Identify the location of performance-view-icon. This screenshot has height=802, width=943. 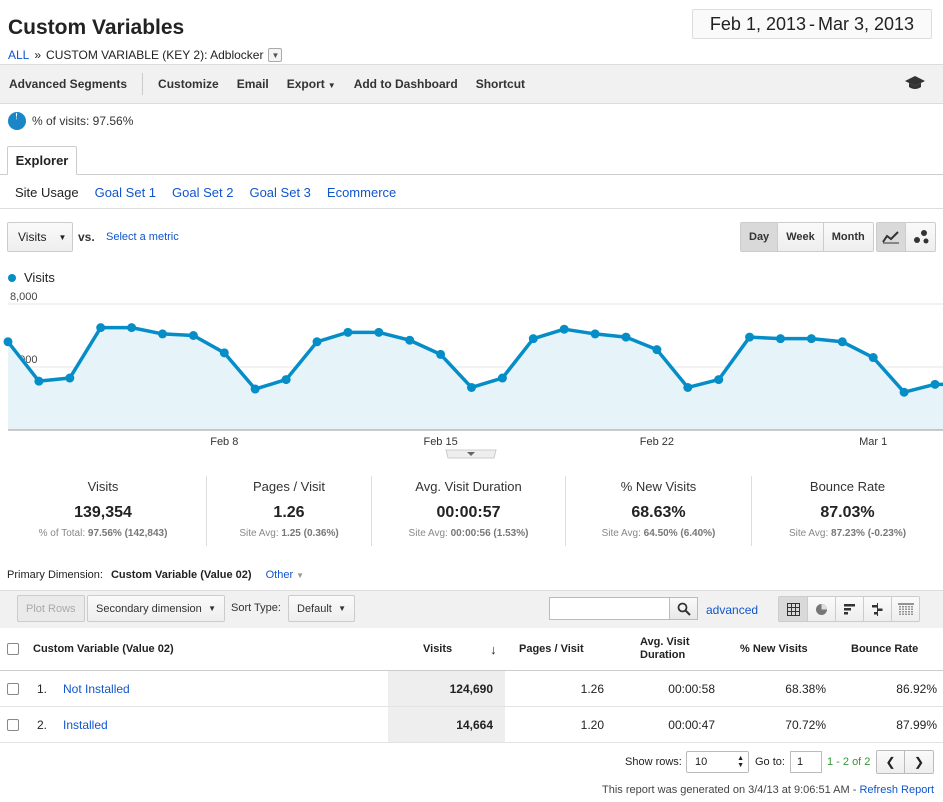
(849, 609).